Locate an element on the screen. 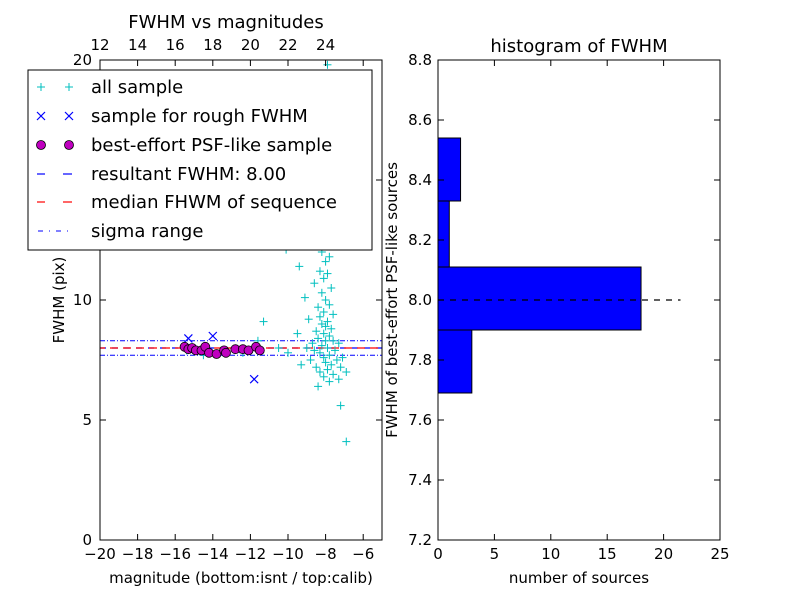 Image resolution: width=800 pixels, height=600 pixels. legend-label: best-effort PSF-like sample is located at coordinates (211, 145).